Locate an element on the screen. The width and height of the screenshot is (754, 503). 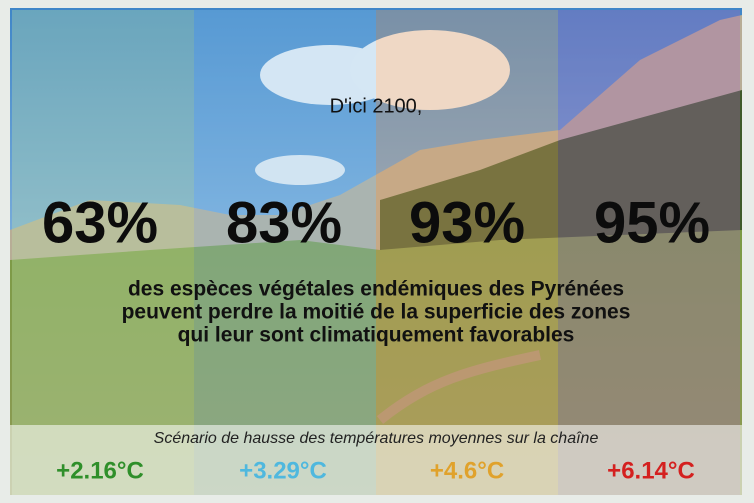
temperature: +3.29°C is located at coordinates (283, 470).